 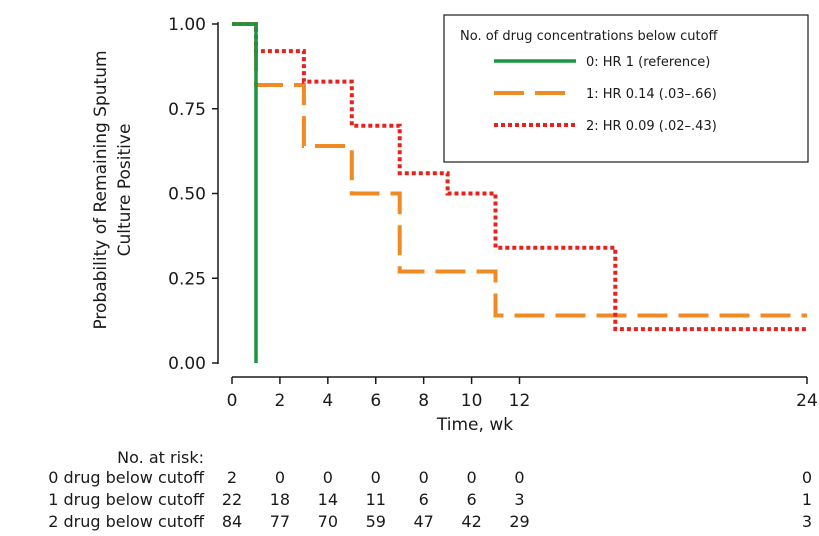 I want to click on x-tick-label: 4, so click(x=327, y=401).